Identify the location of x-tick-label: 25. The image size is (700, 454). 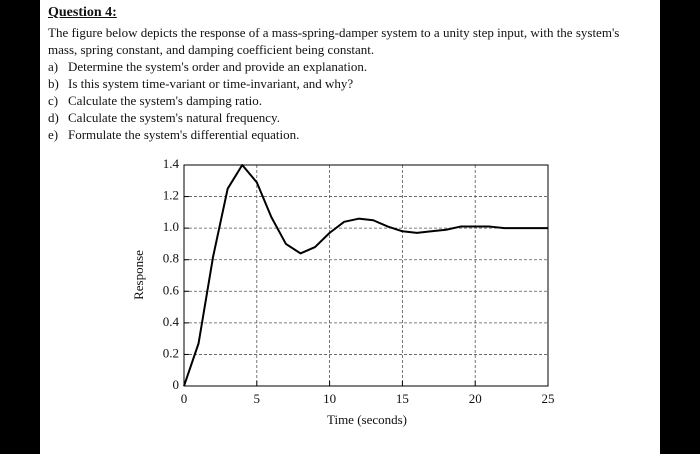
(548, 398).